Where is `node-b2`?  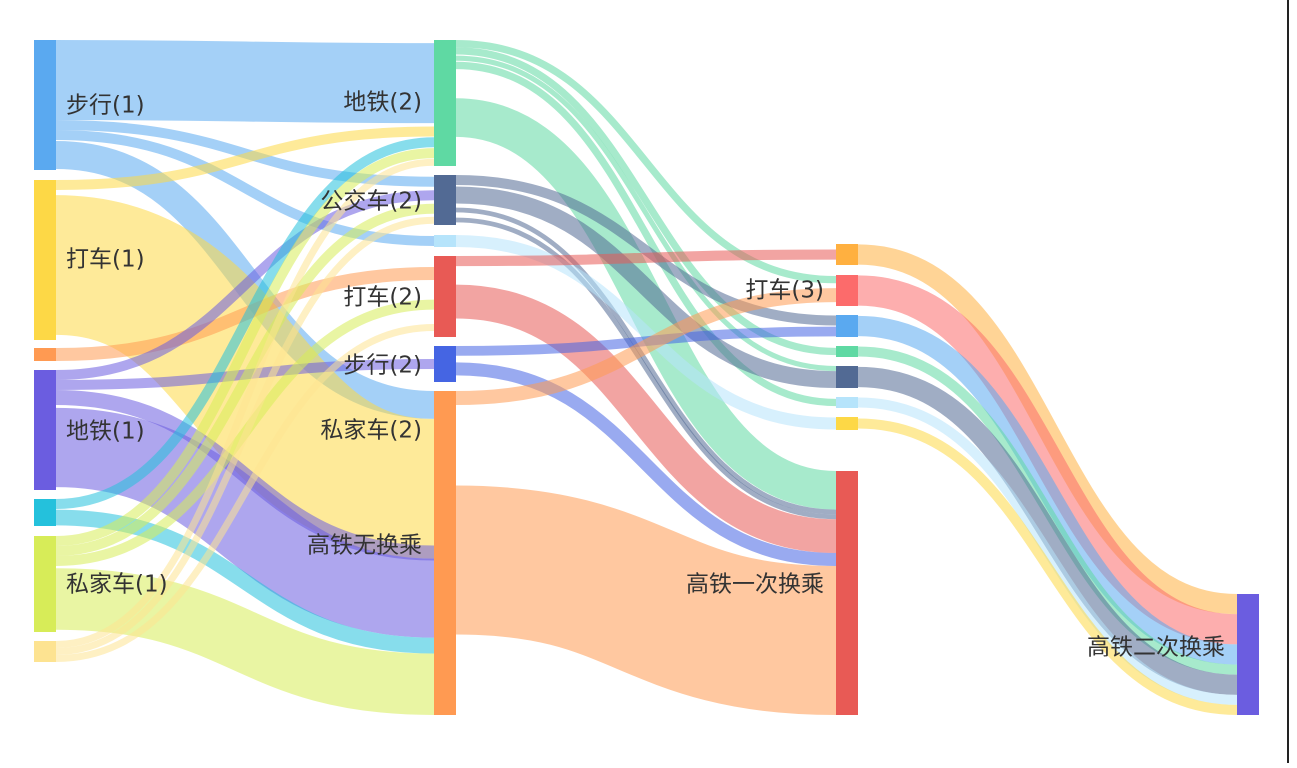 node-b2 is located at coordinates (445, 200).